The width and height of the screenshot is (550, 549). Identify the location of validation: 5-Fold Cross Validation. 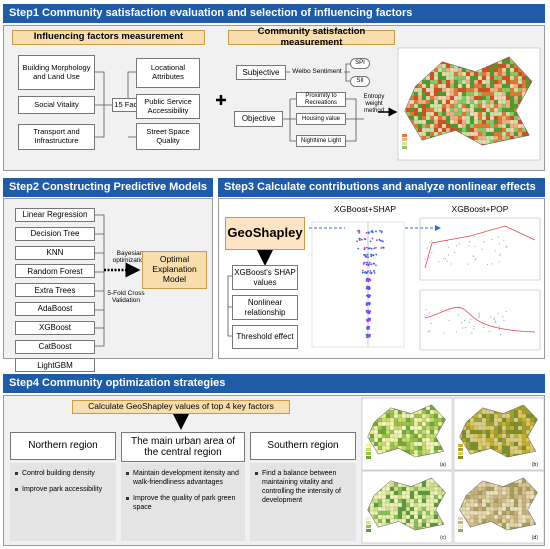
(126, 297).